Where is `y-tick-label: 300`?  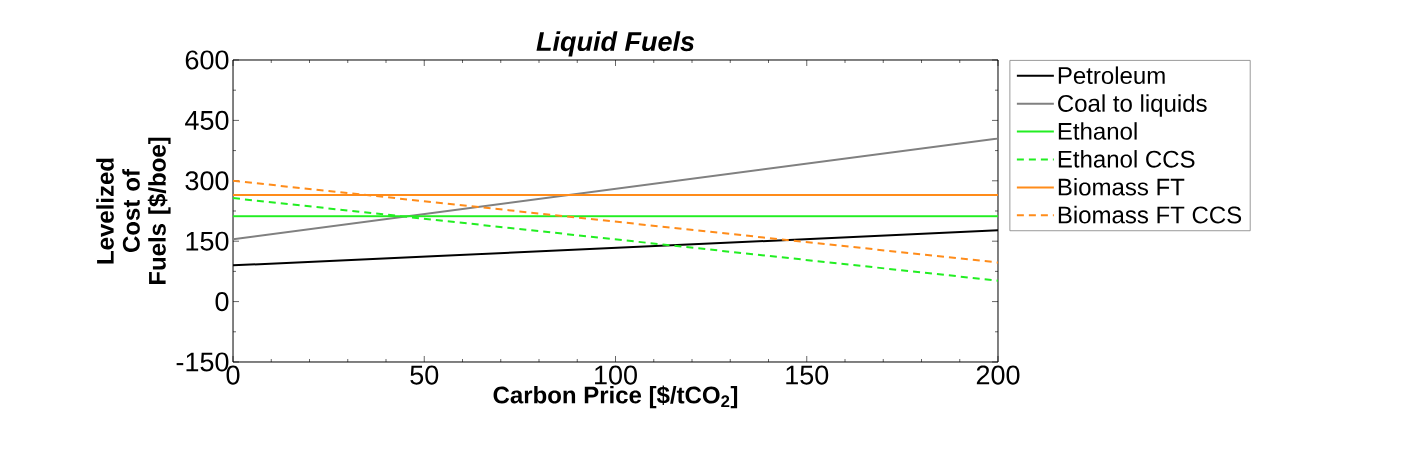
y-tick-label: 300 is located at coordinates (207, 181).